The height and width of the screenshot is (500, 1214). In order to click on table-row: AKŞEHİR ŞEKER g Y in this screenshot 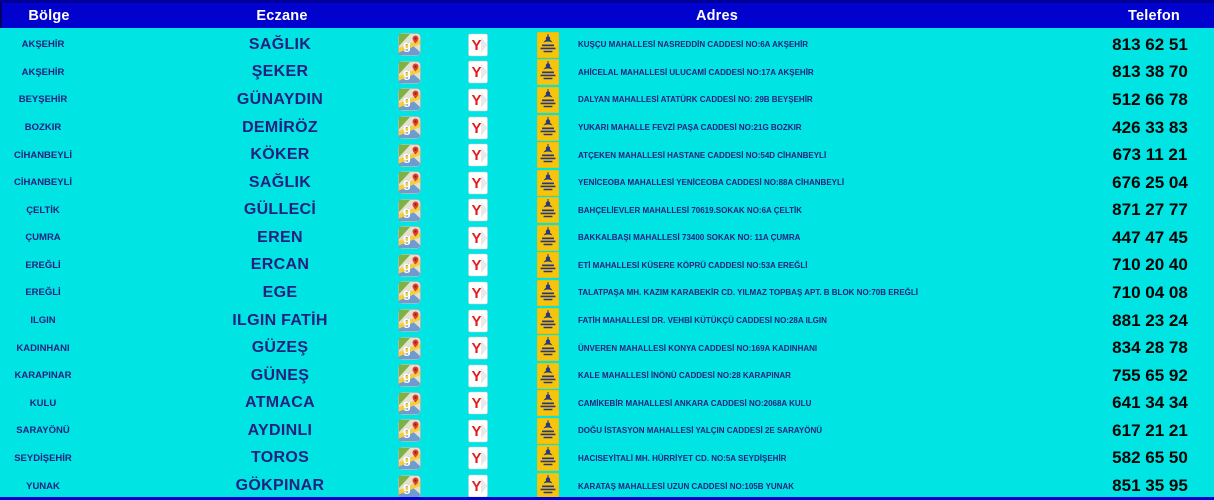, I will do `click(607, 73)`.